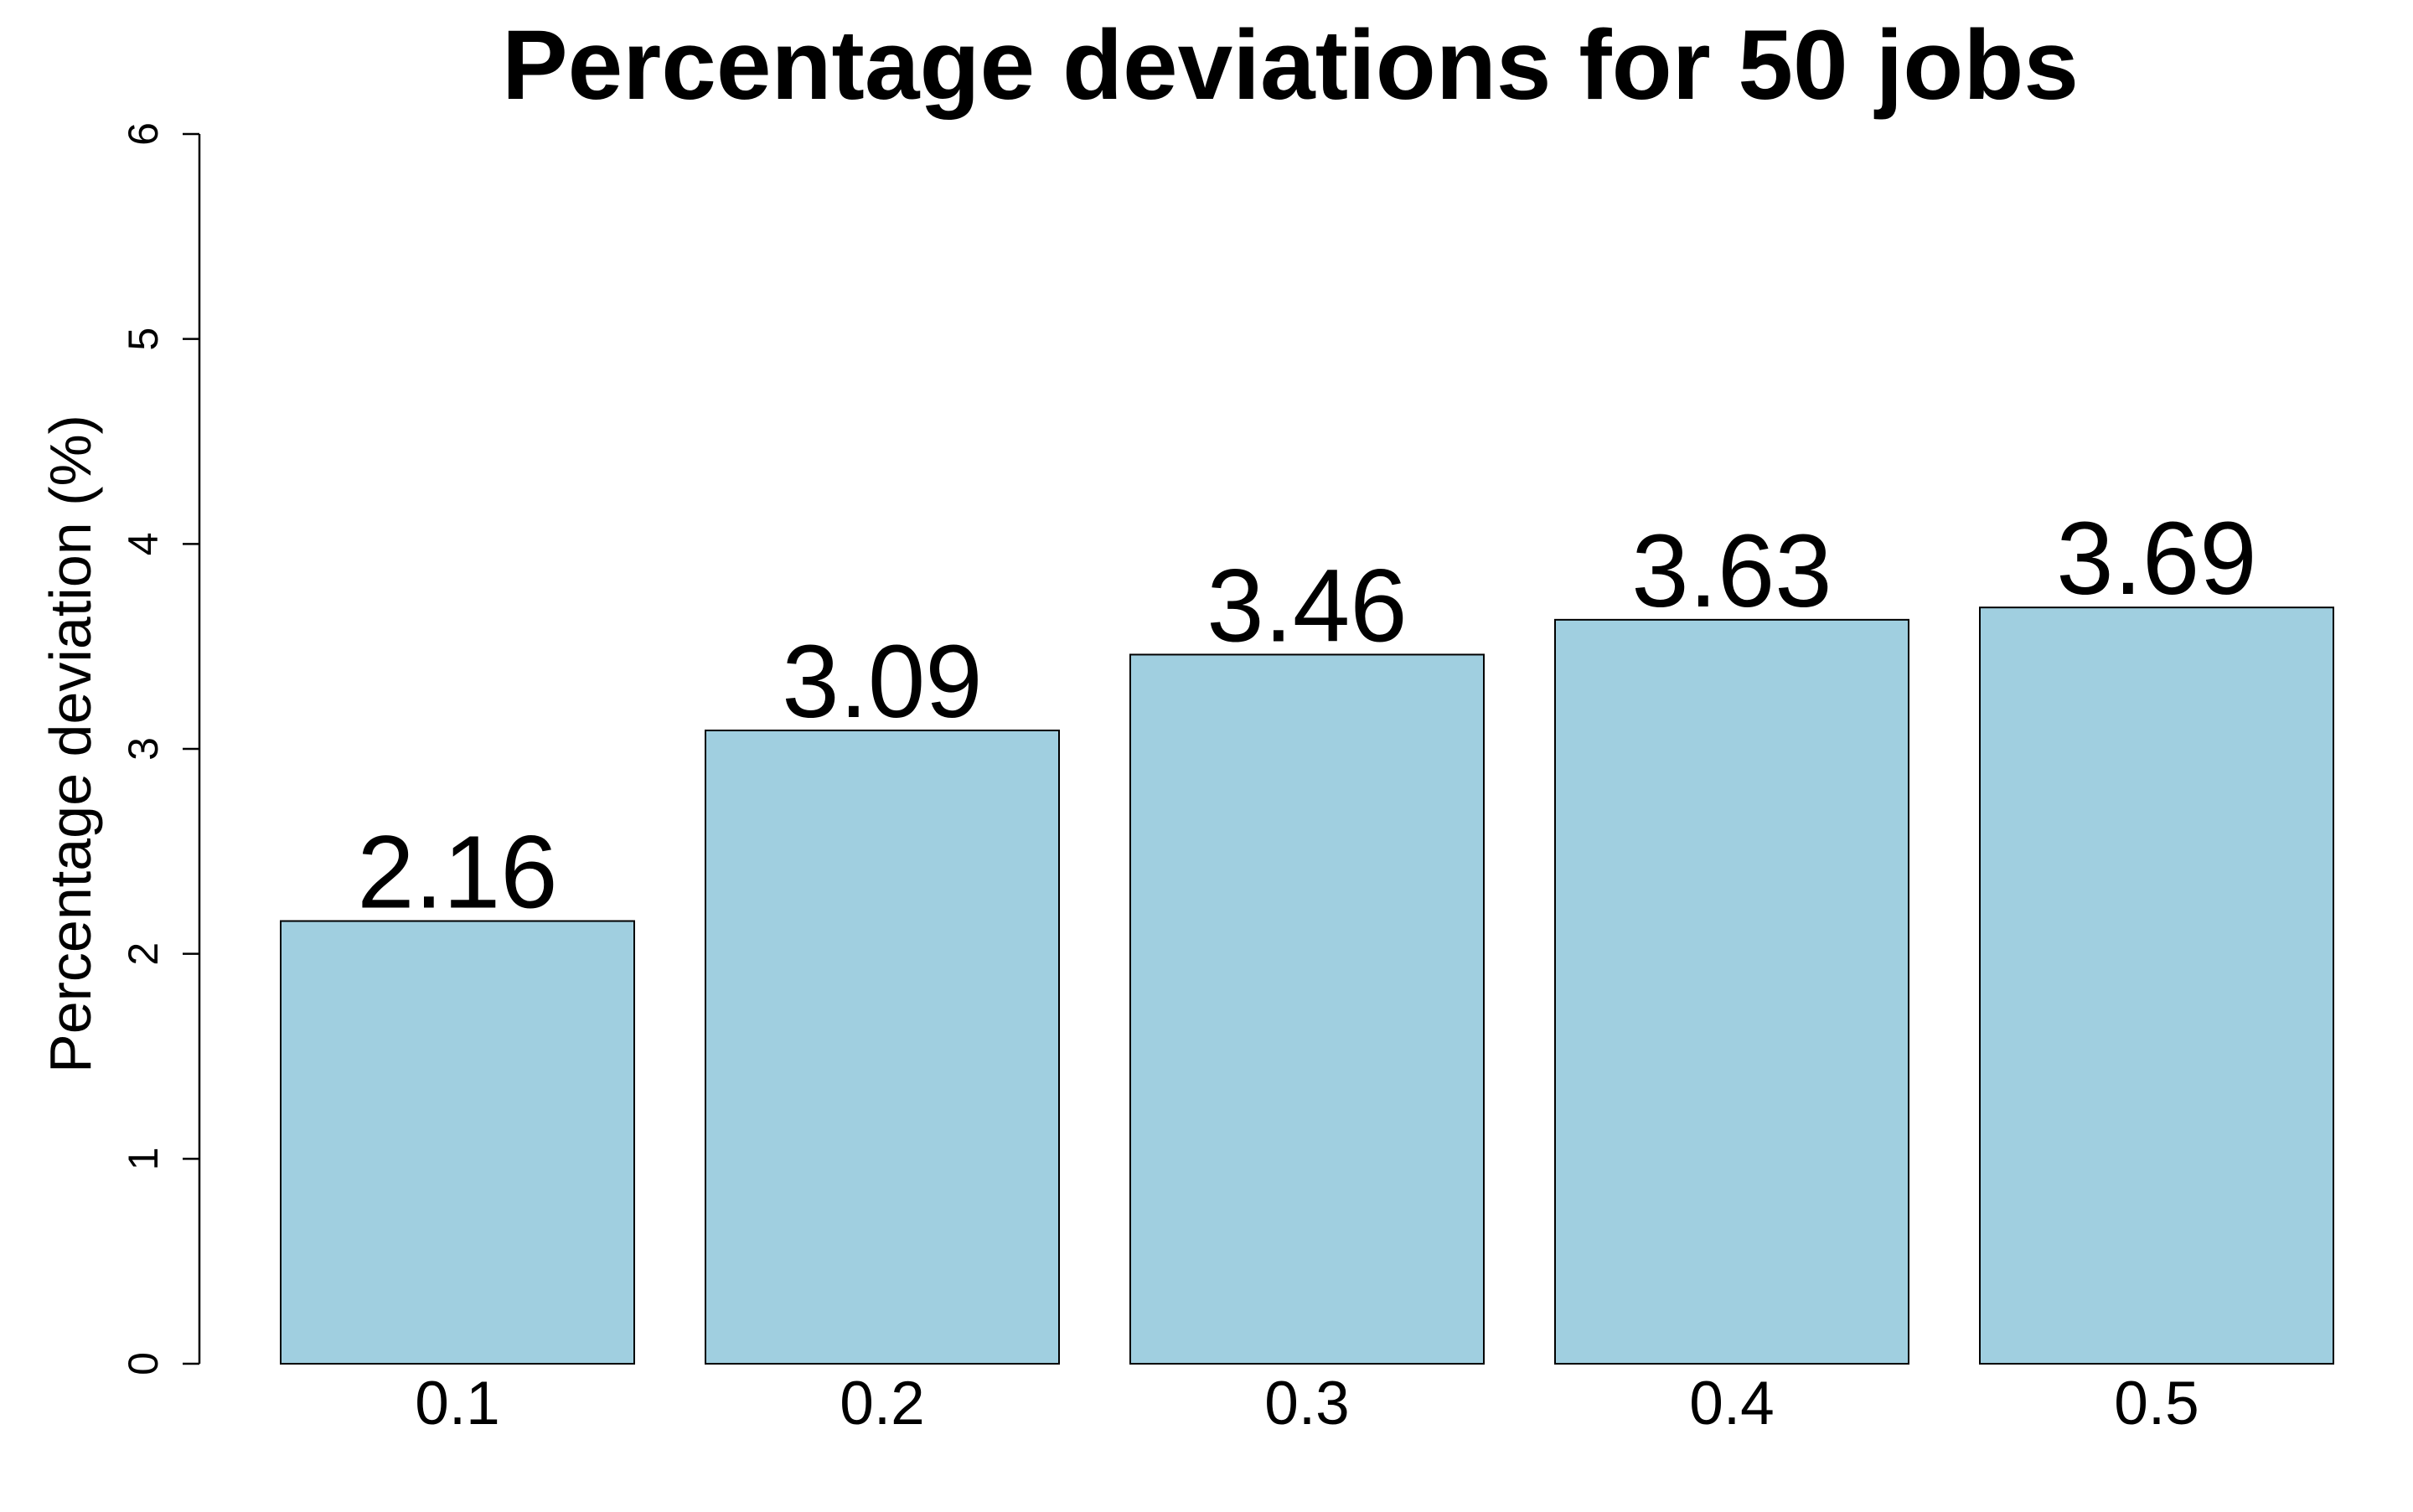  What do you see at coordinates (1290, 65) in the screenshot?
I see `chart-title: Percentage deviations for 50 jobs` at bounding box center [1290, 65].